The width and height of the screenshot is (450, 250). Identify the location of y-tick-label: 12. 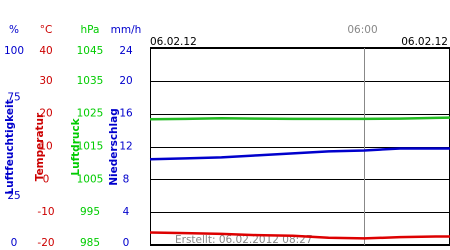
(125, 147).